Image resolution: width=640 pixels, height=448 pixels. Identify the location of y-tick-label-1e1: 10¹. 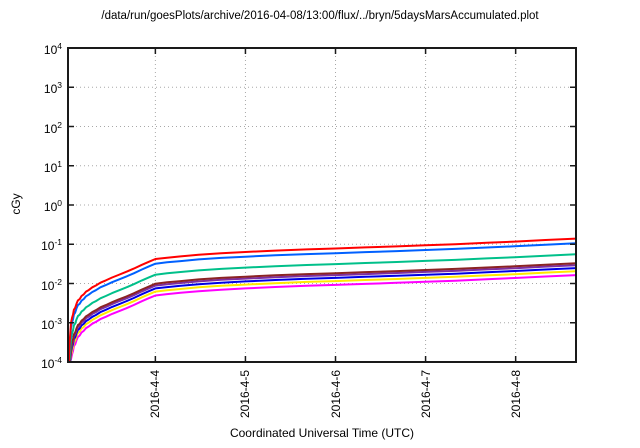
(52, 166).